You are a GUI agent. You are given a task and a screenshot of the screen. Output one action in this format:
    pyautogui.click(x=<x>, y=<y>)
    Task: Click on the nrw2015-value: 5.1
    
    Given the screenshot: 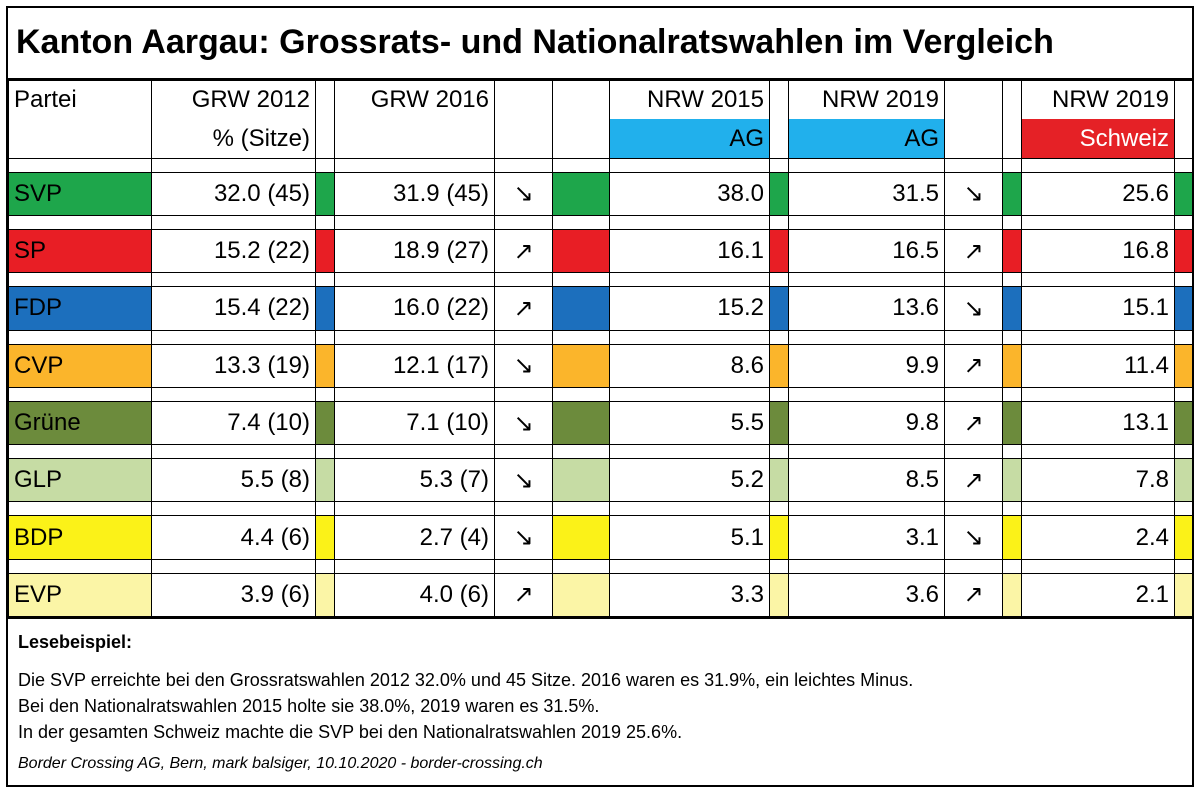 What is the action you would take?
    pyautogui.click(x=689, y=537)
    